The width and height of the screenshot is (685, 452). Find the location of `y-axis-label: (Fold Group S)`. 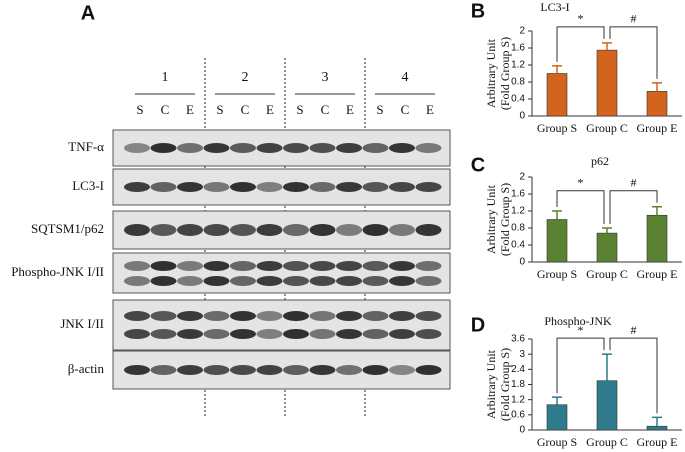

y-axis-label: (Fold Group S) is located at coordinates (505, 219).